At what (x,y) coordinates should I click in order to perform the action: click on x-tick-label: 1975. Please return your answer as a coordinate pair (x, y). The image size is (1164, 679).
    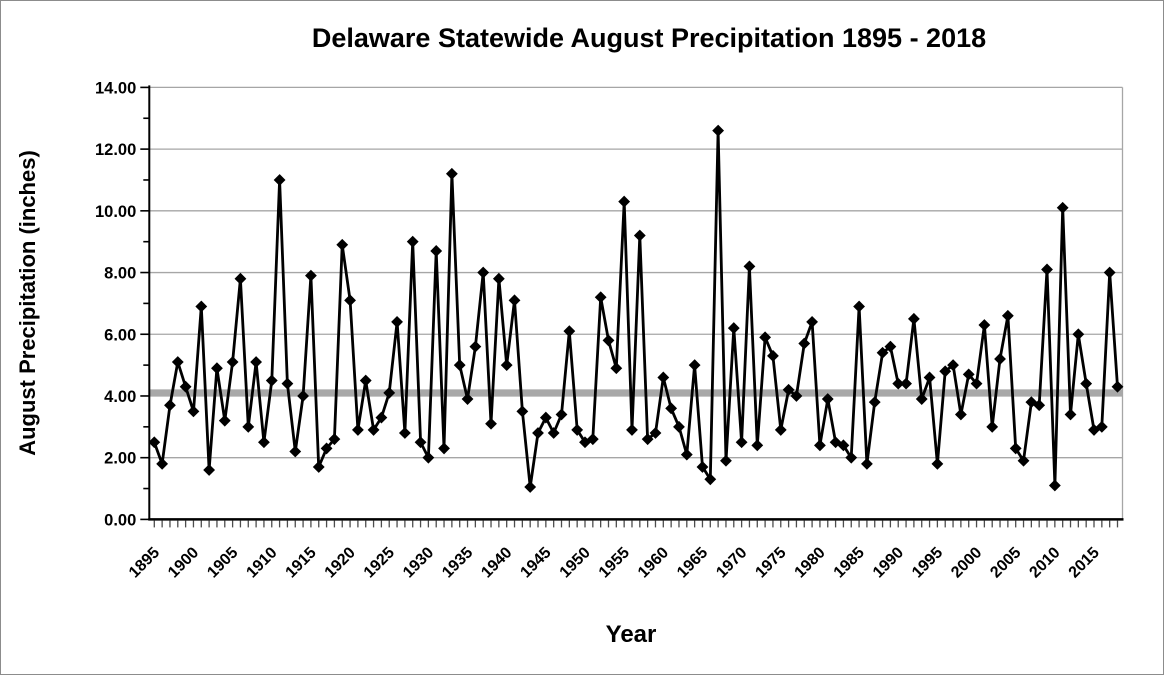
    Looking at the image, I should click on (770, 562).